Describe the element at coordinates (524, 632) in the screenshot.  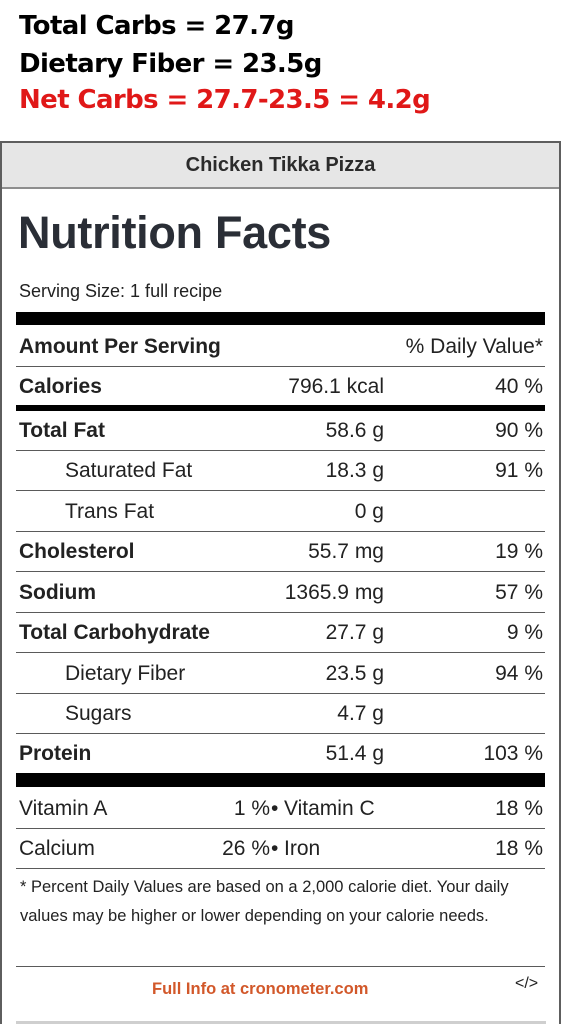
I see `nutrient-daily-value: 9 %` at that location.